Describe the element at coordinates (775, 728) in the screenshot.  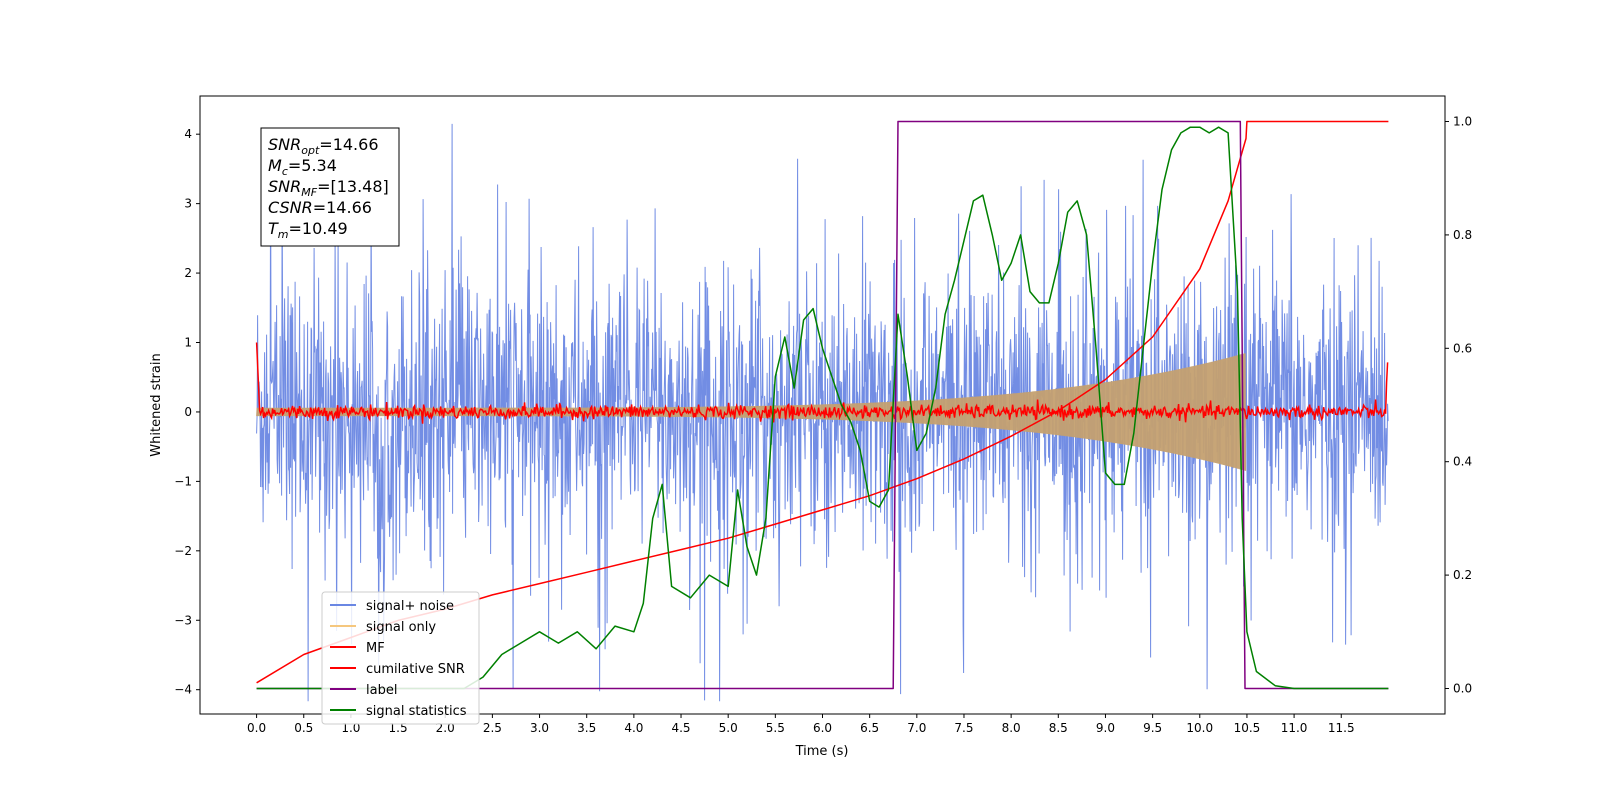
I see `x-tick-label: 5.5` at that location.